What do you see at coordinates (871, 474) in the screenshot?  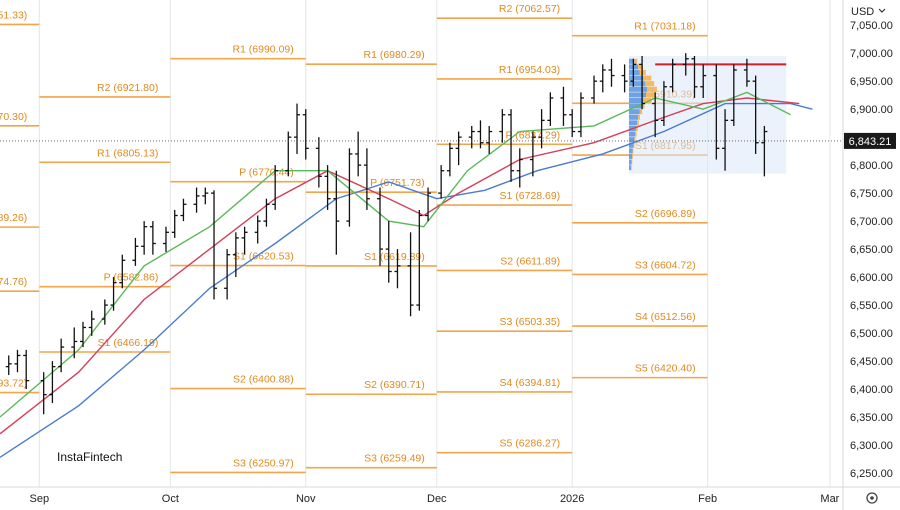 I see `price-tick-label: 6,250.00` at bounding box center [871, 474].